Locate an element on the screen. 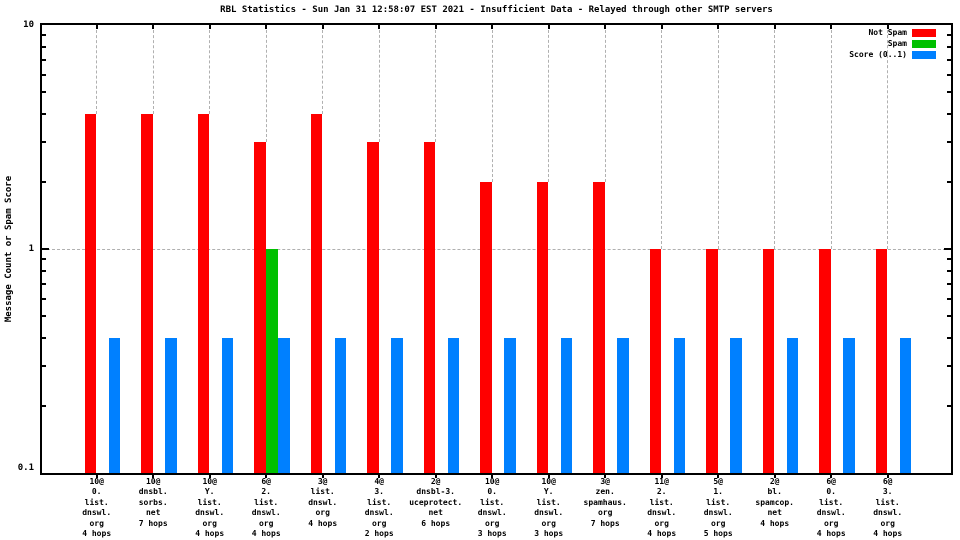  x-axis-label-line: bl. is located at coordinates (774, 492).